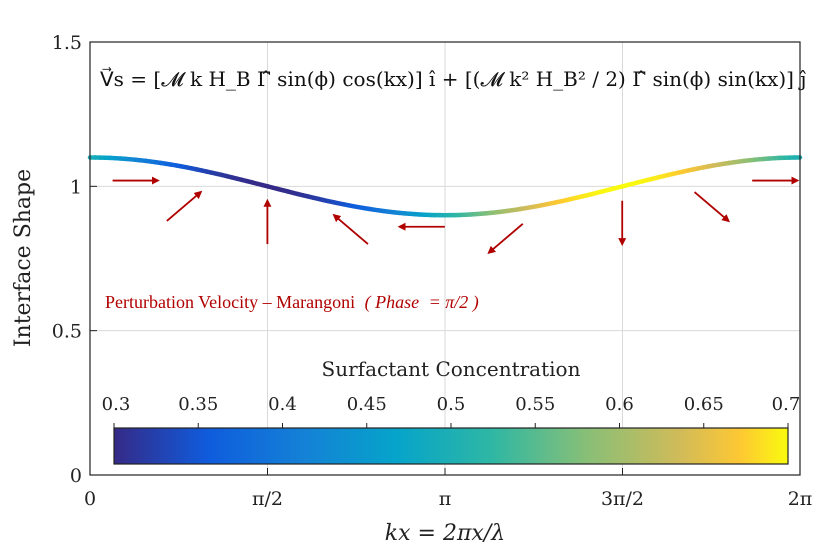 This screenshot has height=554, width=831. I want to click on interface-curve, so click(445, 186).